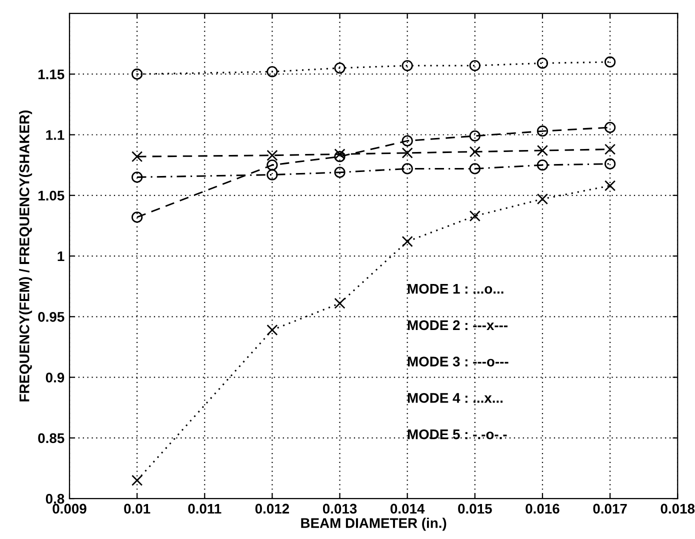  Describe the element at coordinates (373, 524) in the screenshot. I see `x-axis-title: BEAM DIAMETER (in.)` at that location.